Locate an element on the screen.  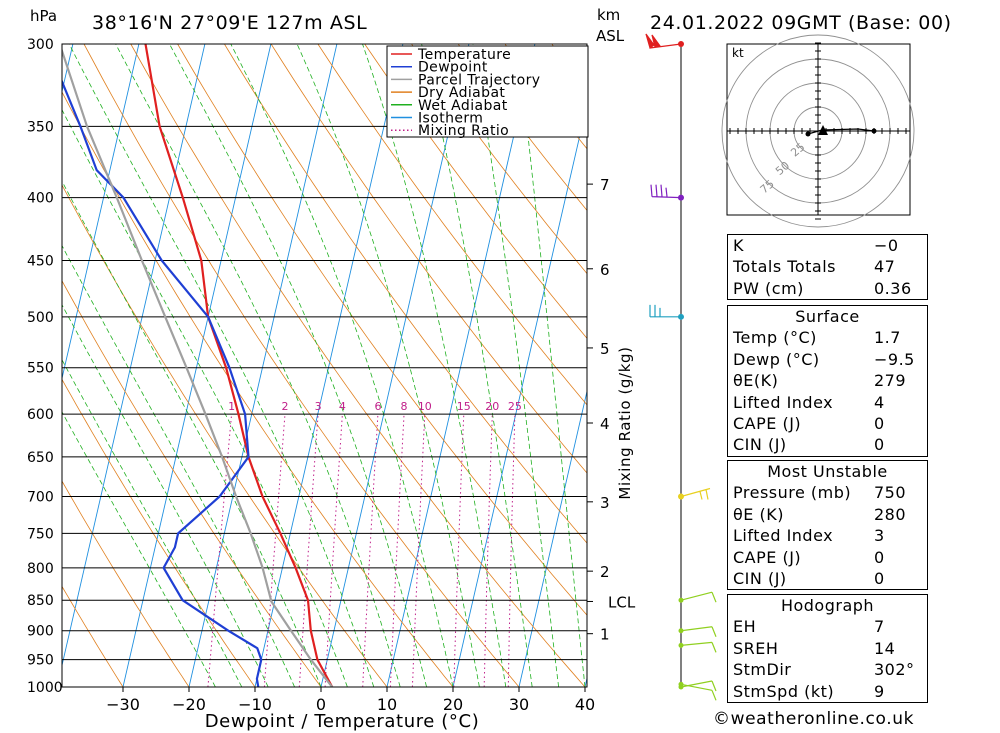
surface-row: CAPE (J) 0 is located at coordinates (827, 423).